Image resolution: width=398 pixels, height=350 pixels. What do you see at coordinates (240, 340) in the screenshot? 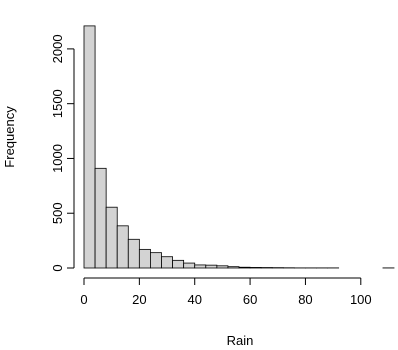
I see `x-axis-label: Rain` at bounding box center [240, 340].